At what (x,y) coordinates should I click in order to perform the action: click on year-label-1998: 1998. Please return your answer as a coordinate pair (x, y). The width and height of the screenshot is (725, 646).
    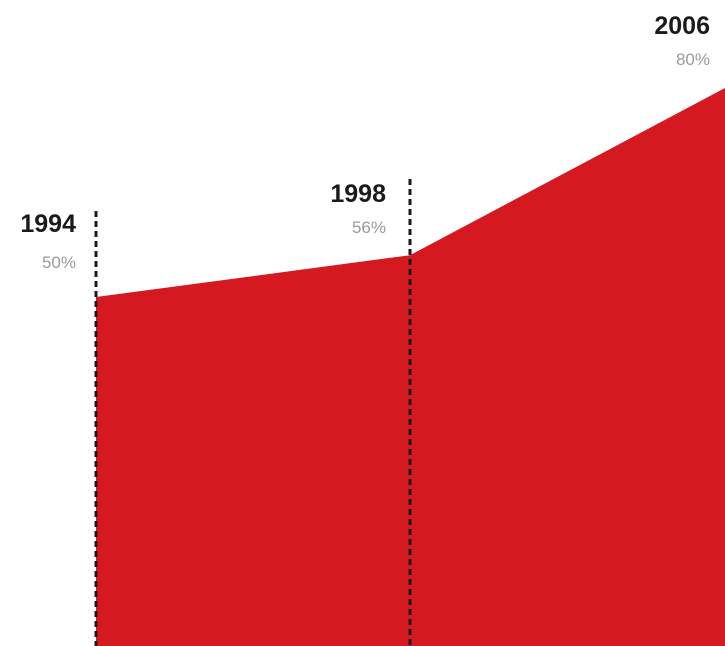
    Looking at the image, I should click on (358, 194).